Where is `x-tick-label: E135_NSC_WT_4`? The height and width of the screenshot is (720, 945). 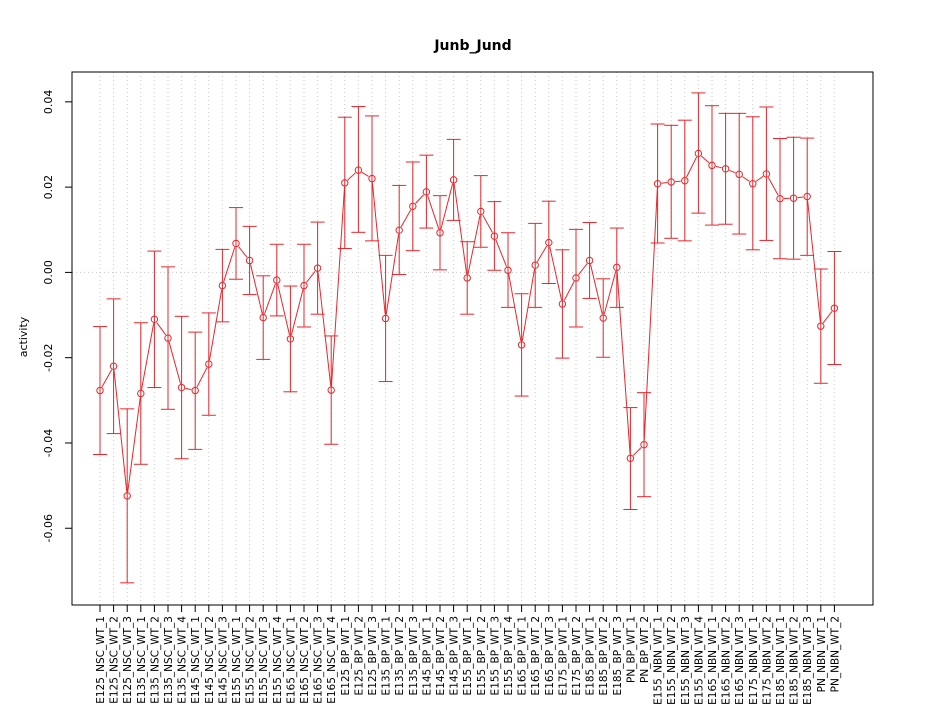 x-tick-label: E135_NSC_WT_4 is located at coordinates (183, 660).